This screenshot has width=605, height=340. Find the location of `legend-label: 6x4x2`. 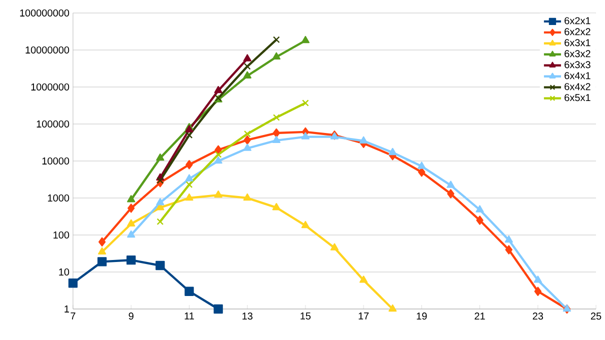

legend-label: 6x4x2 is located at coordinates (577, 86).